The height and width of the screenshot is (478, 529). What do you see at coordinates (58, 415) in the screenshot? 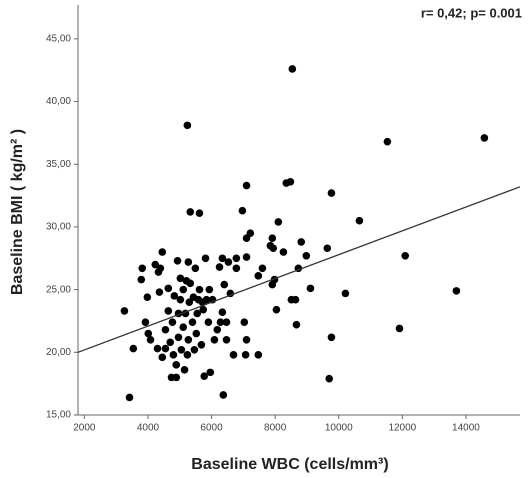
I see `y-tick-label: 15,00` at bounding box center [58, 415].